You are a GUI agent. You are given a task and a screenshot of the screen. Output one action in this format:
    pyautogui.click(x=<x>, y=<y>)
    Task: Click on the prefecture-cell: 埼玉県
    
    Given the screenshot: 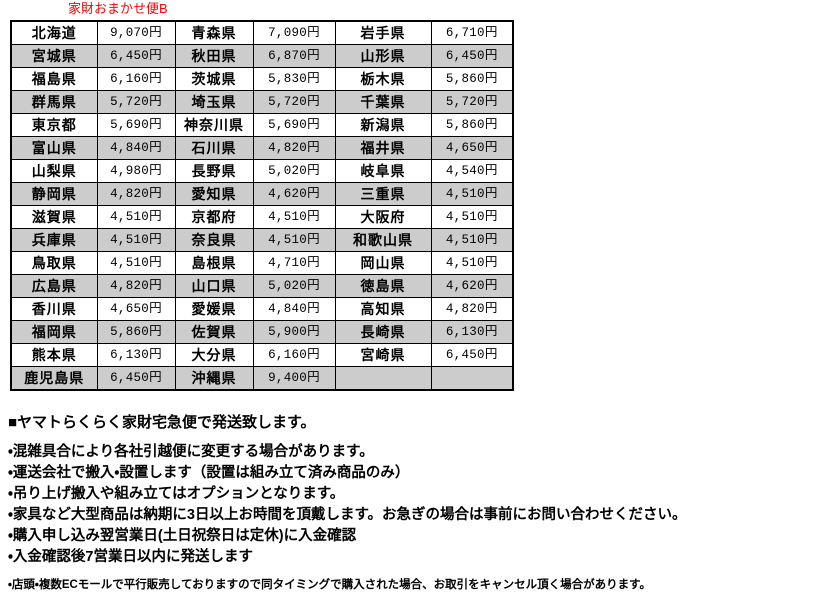 What is the action you would take?
    pyautogui.click(x=214, y=102)
    